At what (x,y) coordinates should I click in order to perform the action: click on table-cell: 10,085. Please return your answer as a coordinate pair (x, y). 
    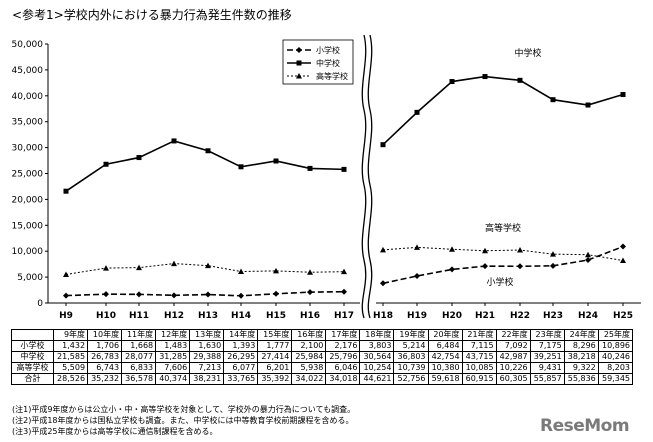
    Looking at the image, I should click on (479, 368).